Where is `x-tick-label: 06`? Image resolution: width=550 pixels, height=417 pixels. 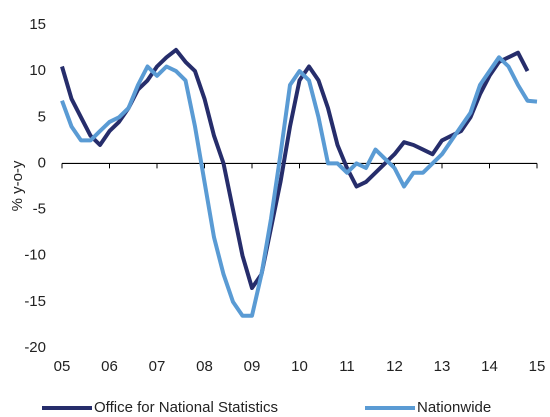
x-tick-label: 06 is located at coordinates (109, 366).